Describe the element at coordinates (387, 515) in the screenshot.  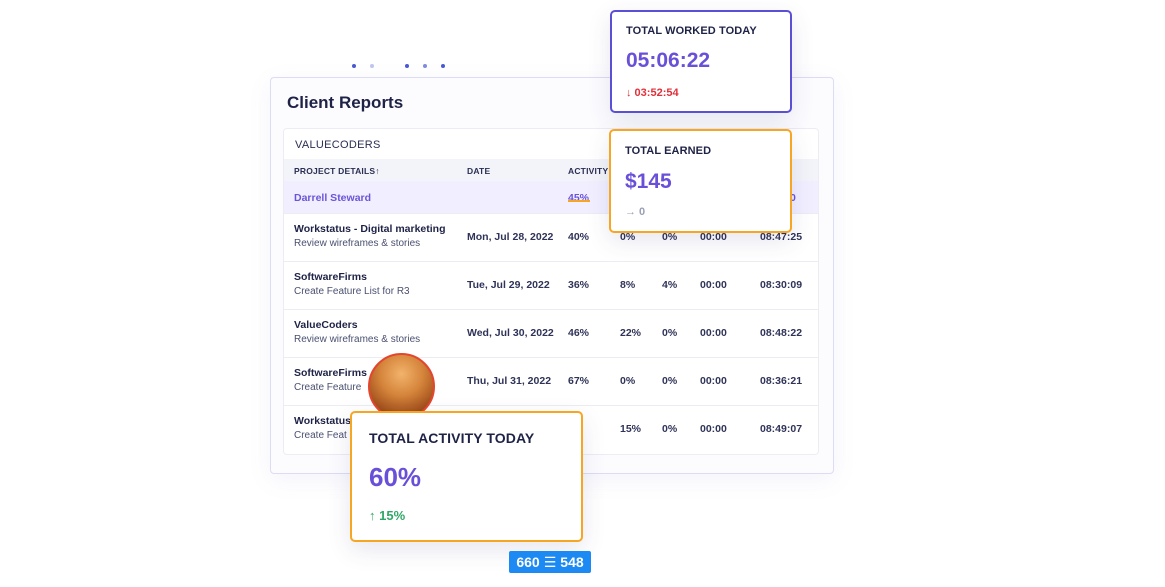
I see `total-activity-change: ↑ 15%` at that location.